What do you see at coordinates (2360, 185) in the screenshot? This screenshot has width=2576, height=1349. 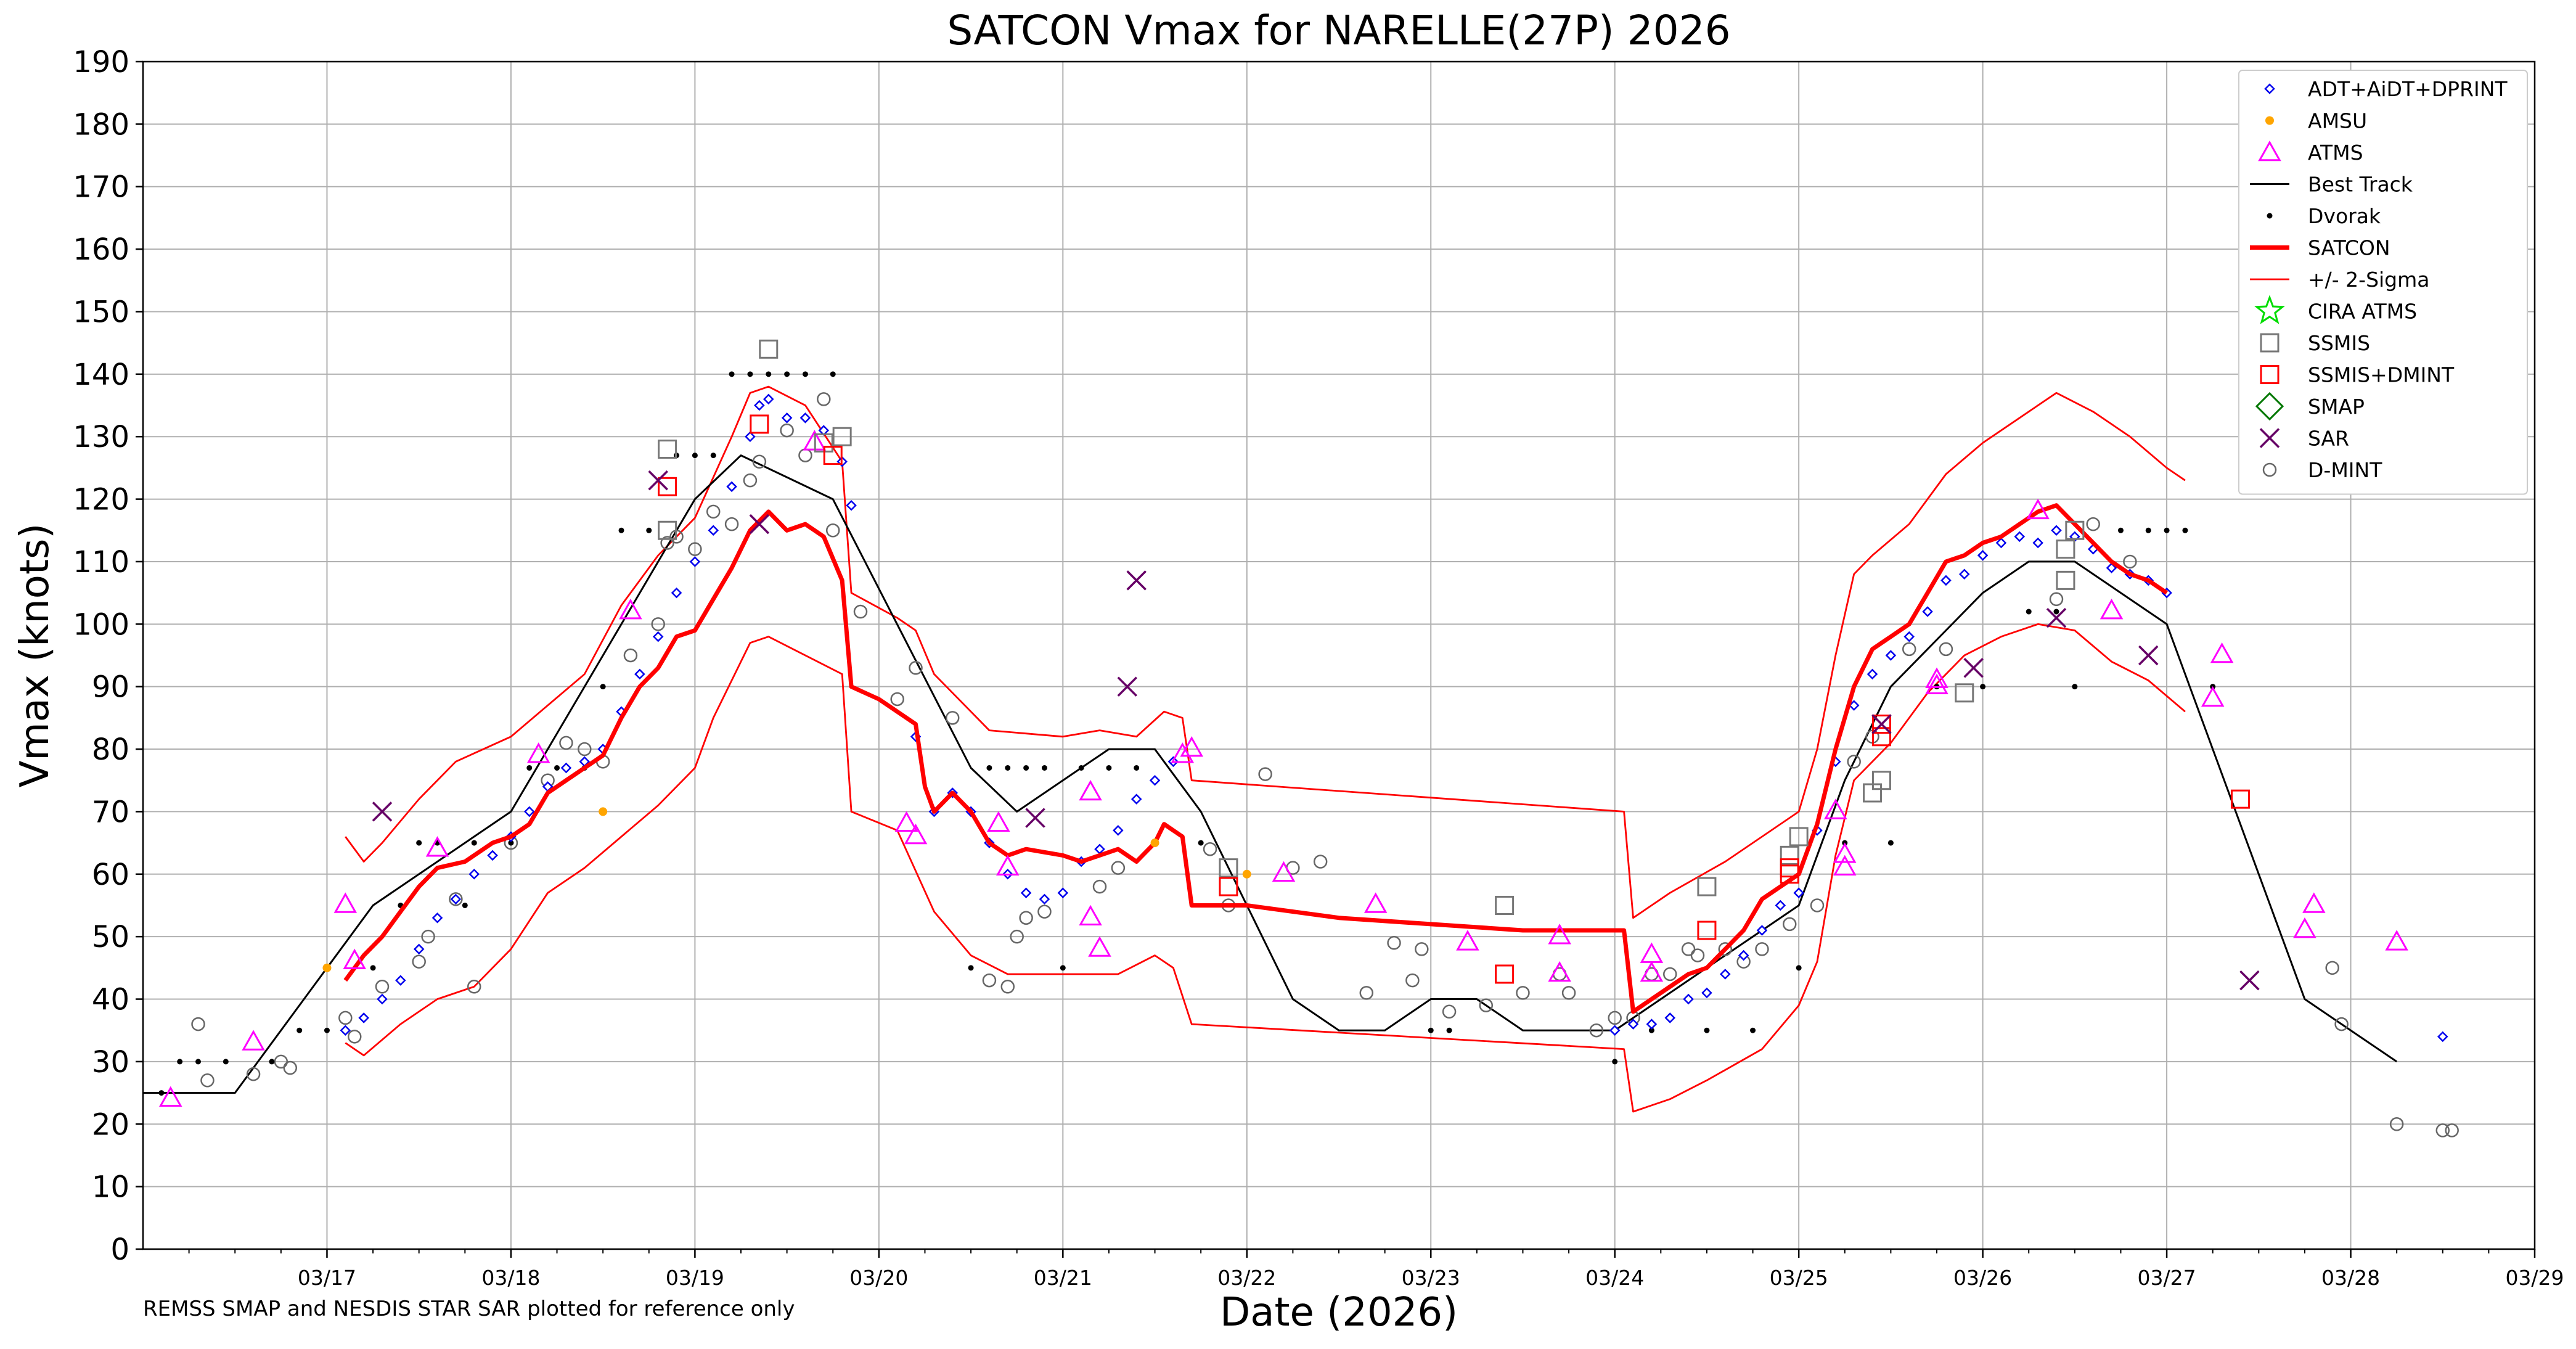 I see `legend-label-best-track: Best Track` at bounding box center [2360, 185].